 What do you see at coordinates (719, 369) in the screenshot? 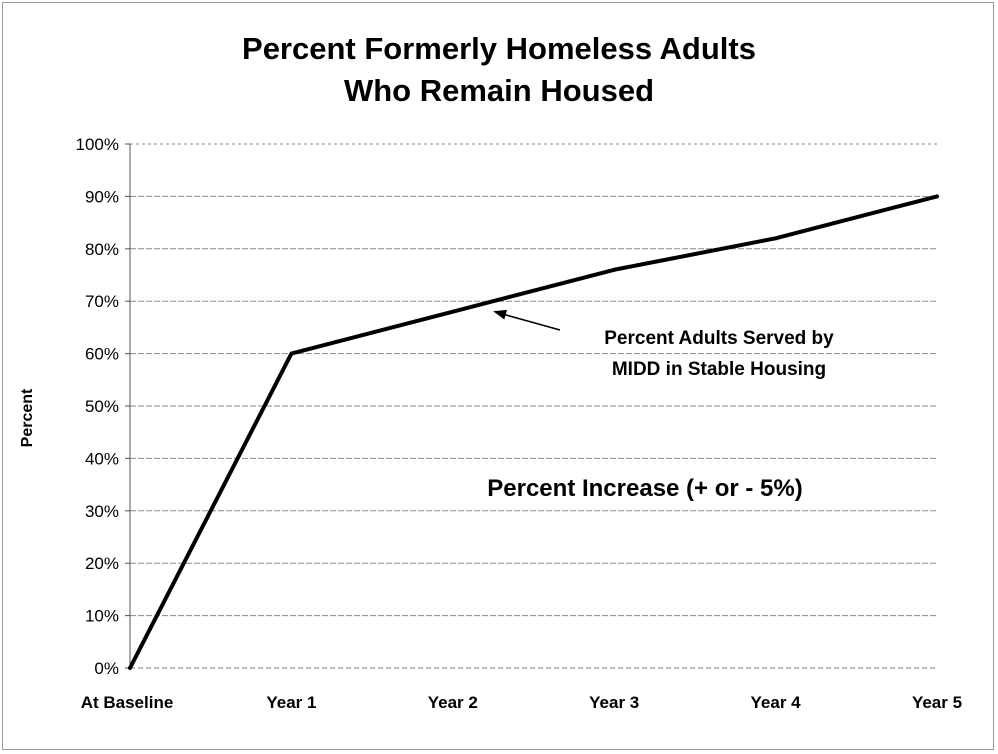
I see `annotation-label-line: MIDD in Stable Housing` at bounding box center [719, 369].